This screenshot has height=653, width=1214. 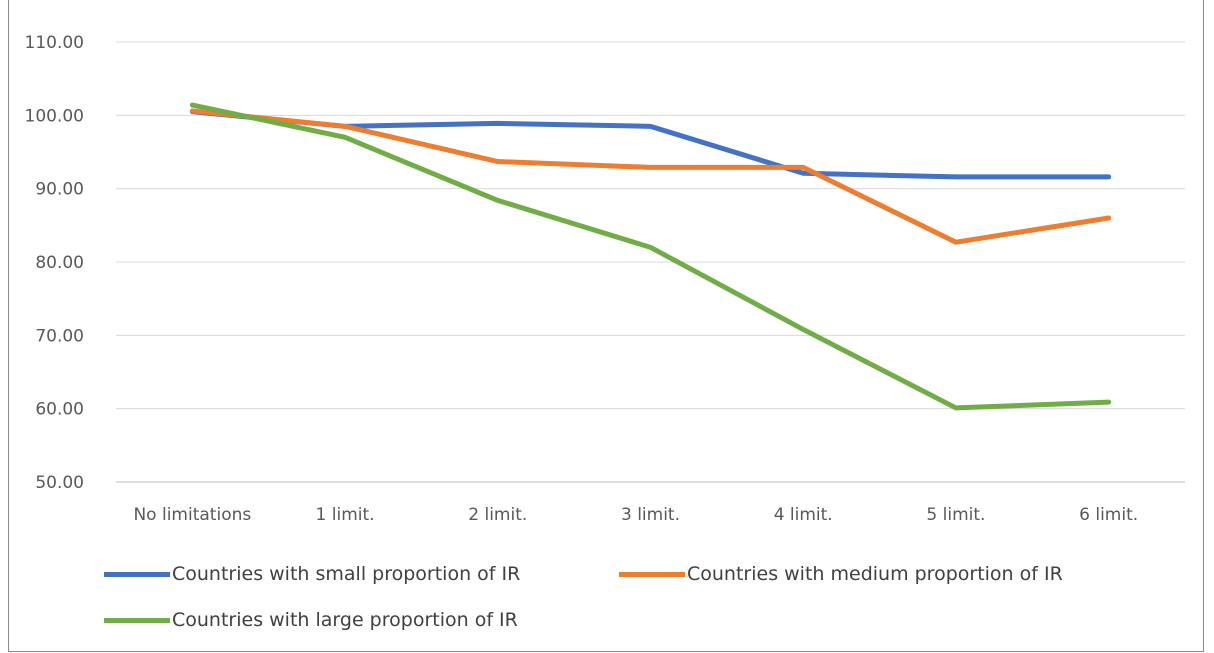 I want to click on x-tick-label: No limitations, so click(x=192, y=515).